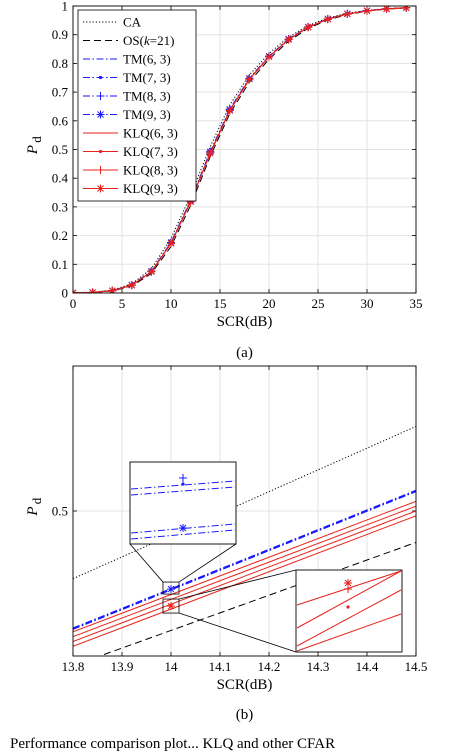  I want to click on a-legend-label-0: CA, so click(132, 22).